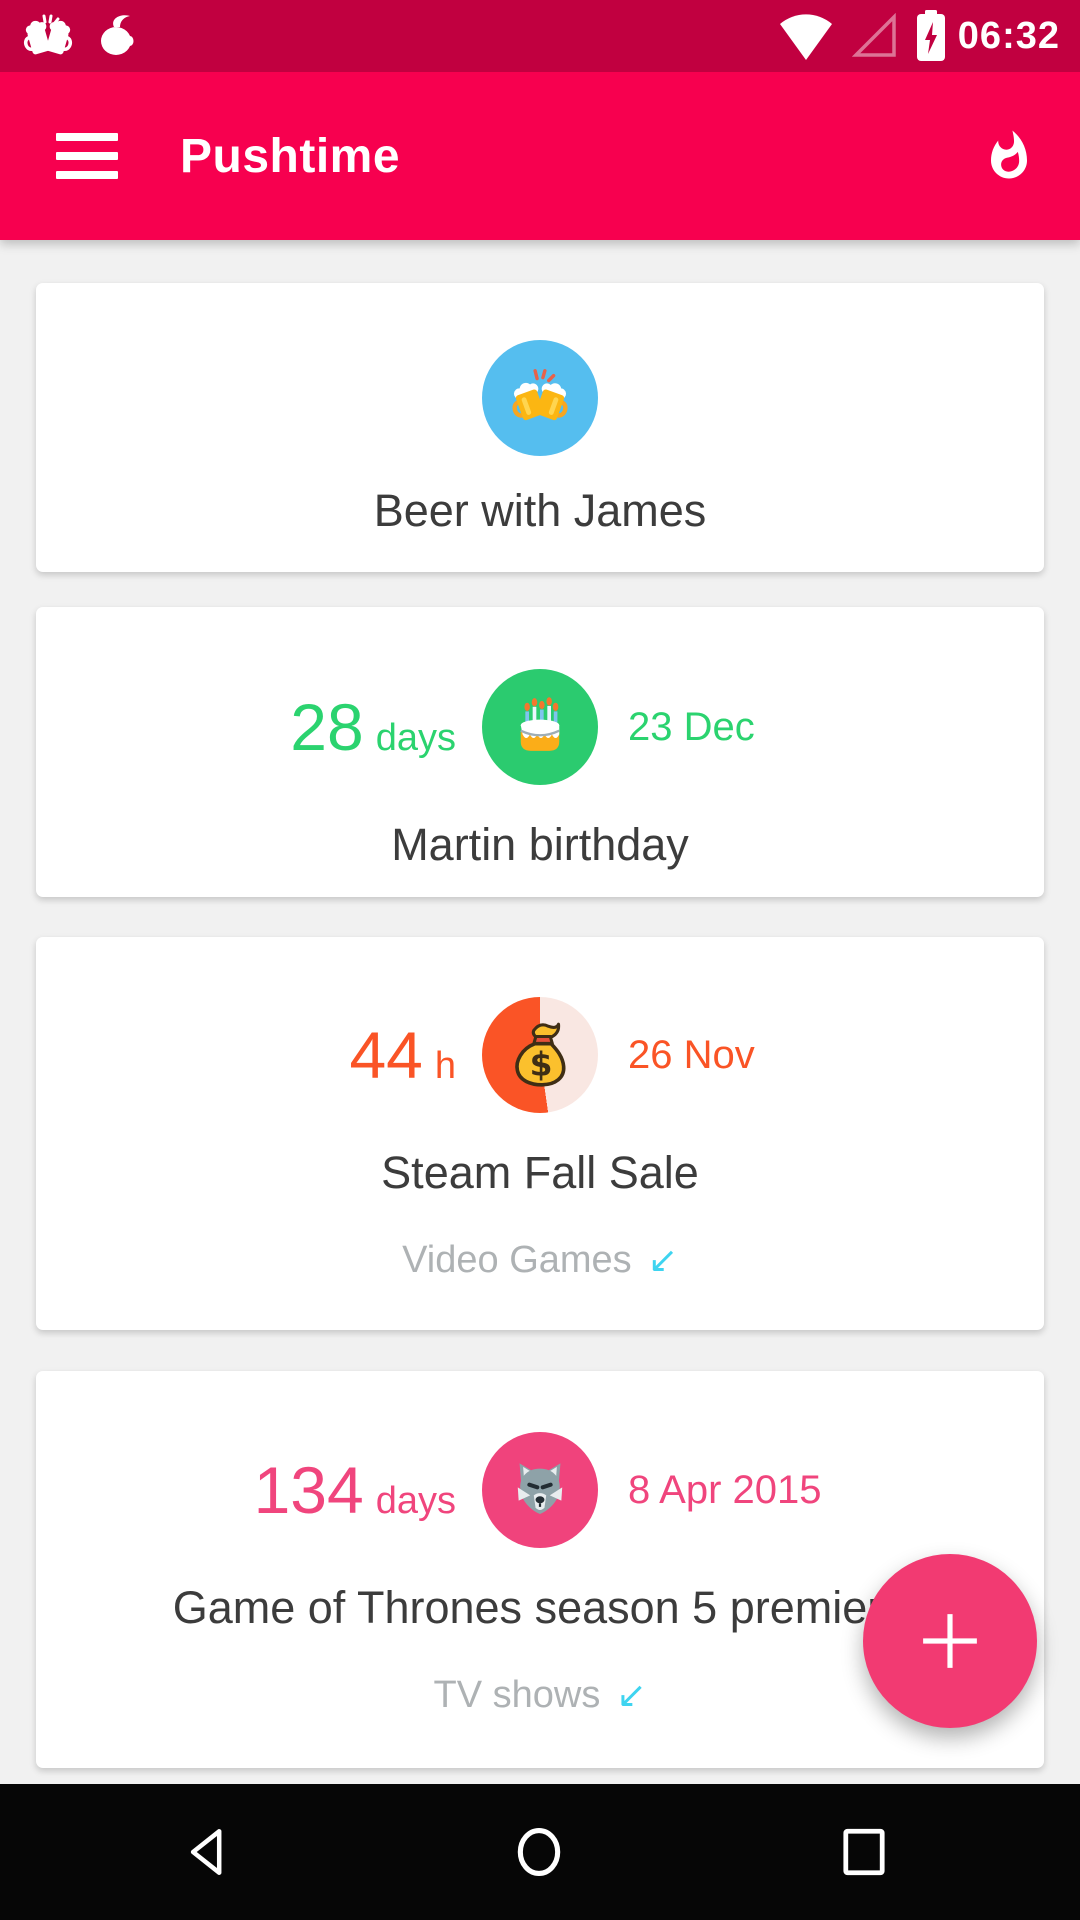 The width and height of the screenshot is (1080, 1920). I want to click on app-bar: Pushtime, so click(540, 156).